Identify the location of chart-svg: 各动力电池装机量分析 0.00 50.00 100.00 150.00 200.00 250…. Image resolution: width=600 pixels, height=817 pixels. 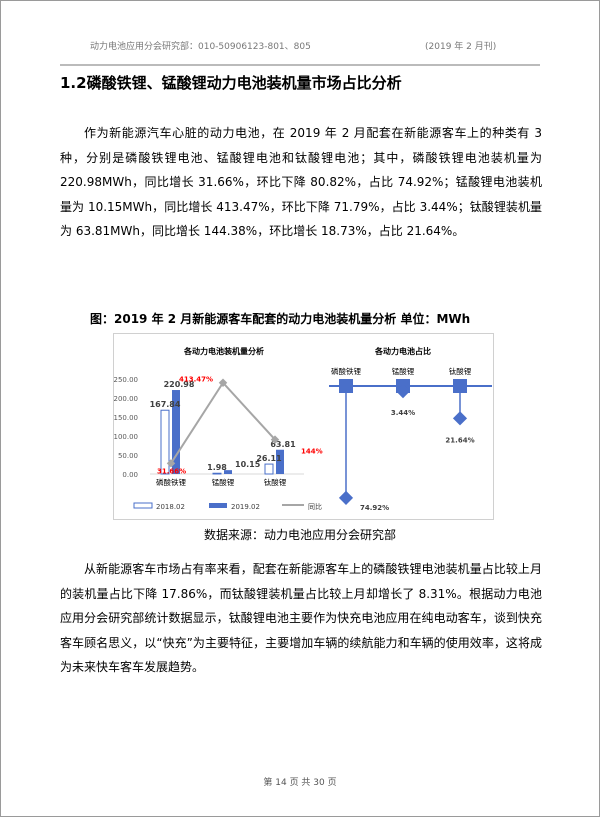
(303, 429).